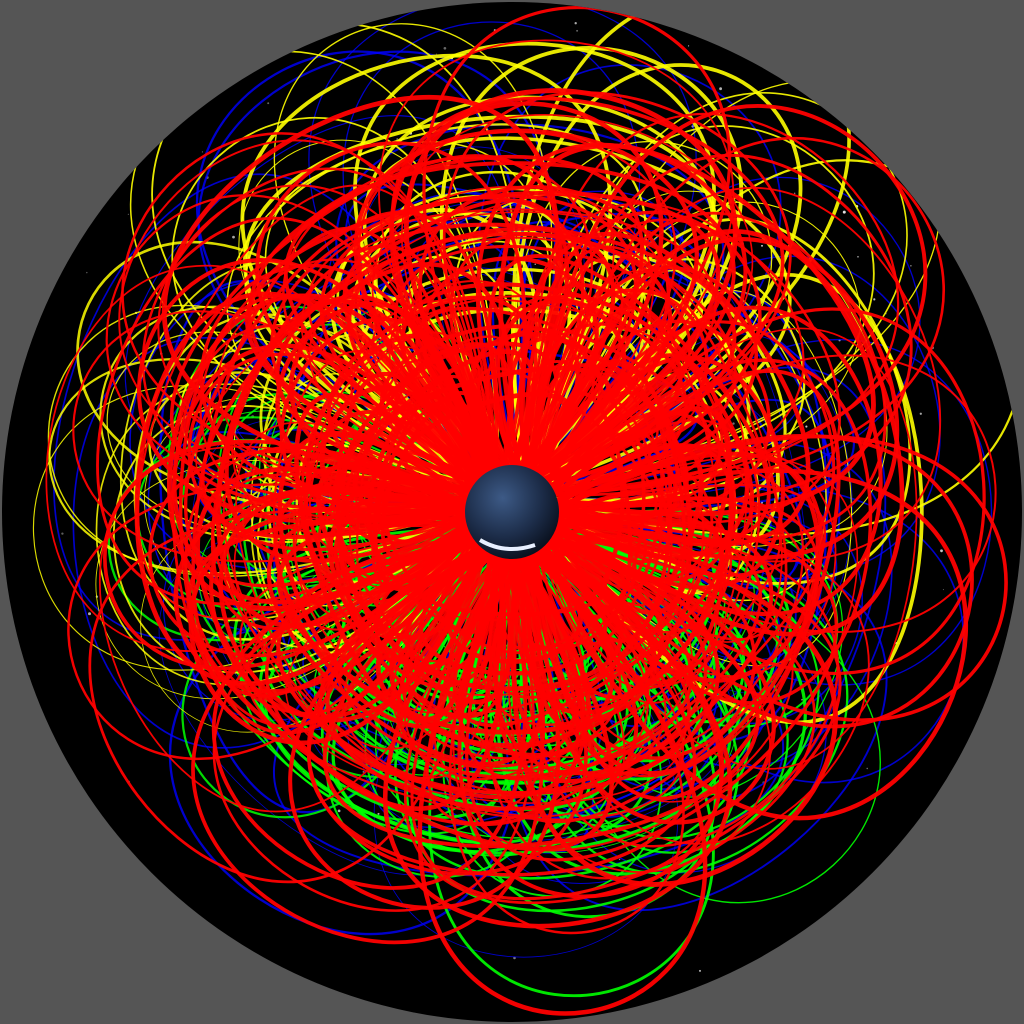 The image size is (1024, 1024). I want to click on earth-globe-disc, so click(512, 512).